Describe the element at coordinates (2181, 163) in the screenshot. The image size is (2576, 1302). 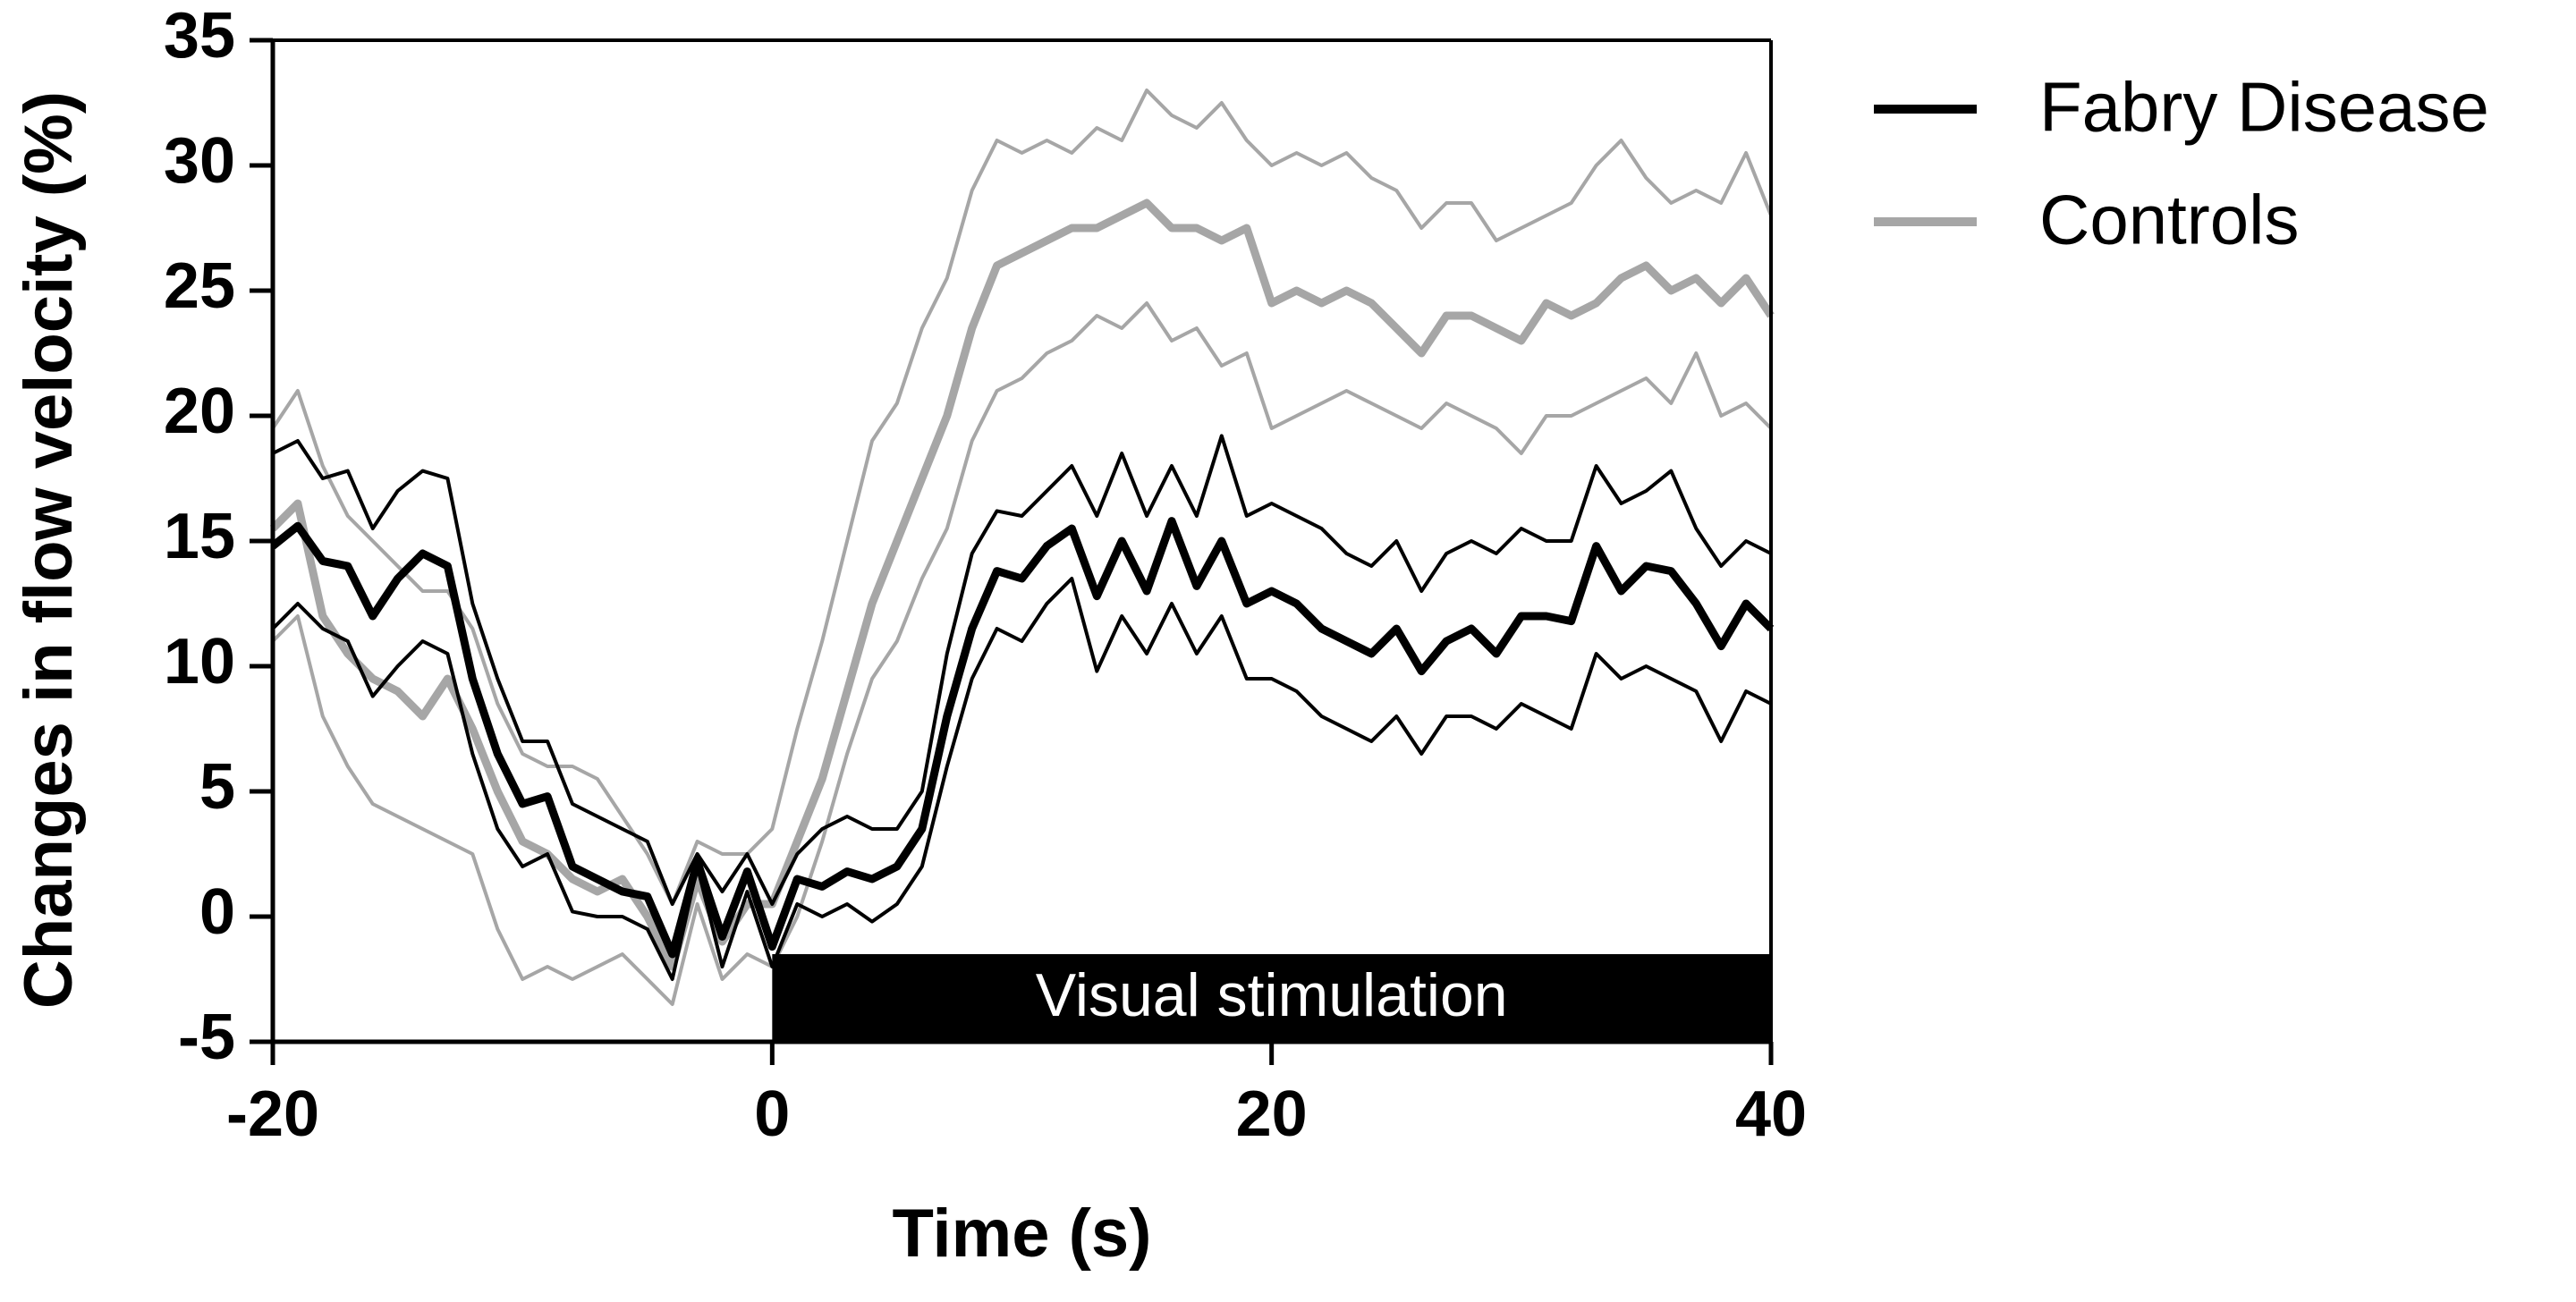
I see `legend: Fabry Disease Controls` at that location.